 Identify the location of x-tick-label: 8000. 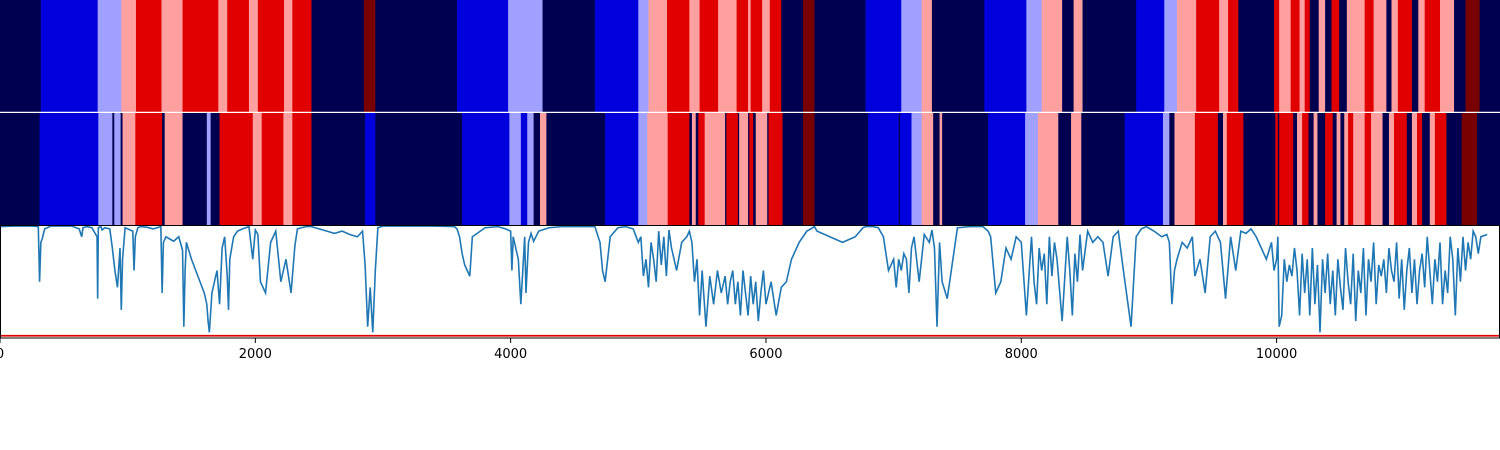
(1021, 354).